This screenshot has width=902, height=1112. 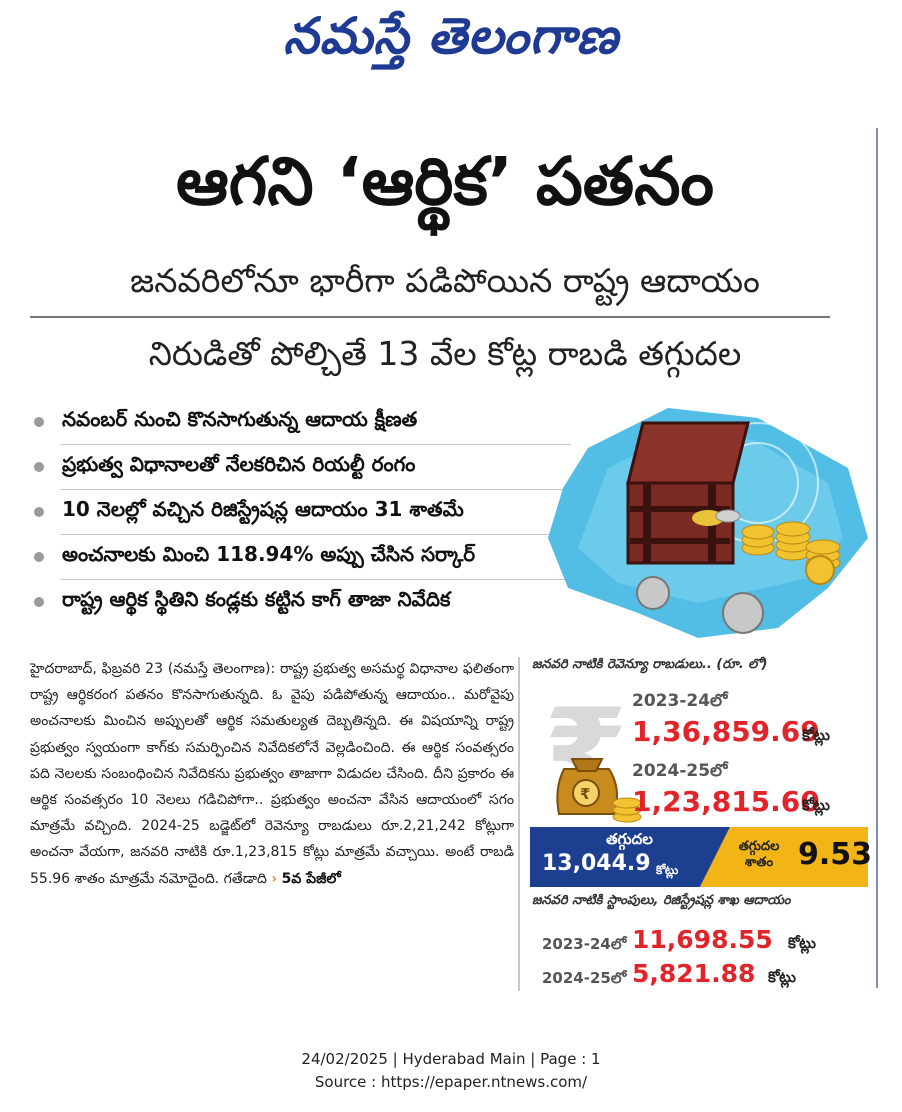 I want to click on revenue-amount: 1,23,815.60, so click(x=726, y=801).